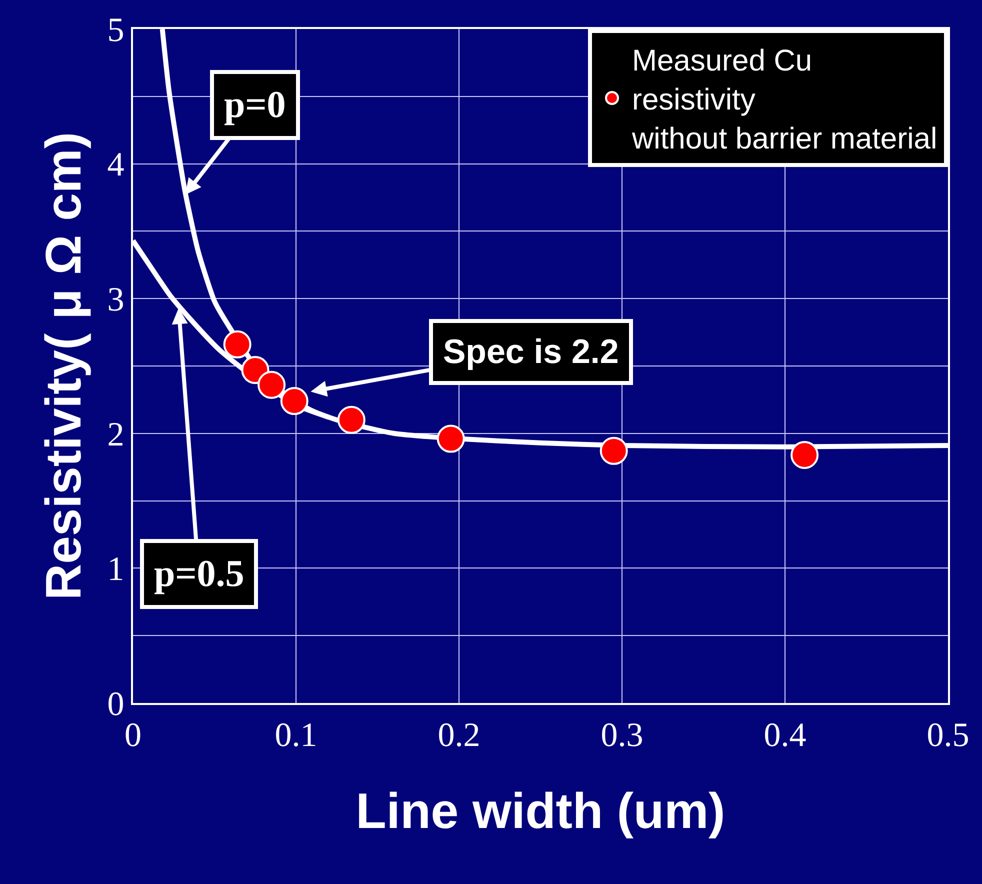 This screenshot has width=982, height=884. I want to click on y-tick-label: 2, so click(115, 435).